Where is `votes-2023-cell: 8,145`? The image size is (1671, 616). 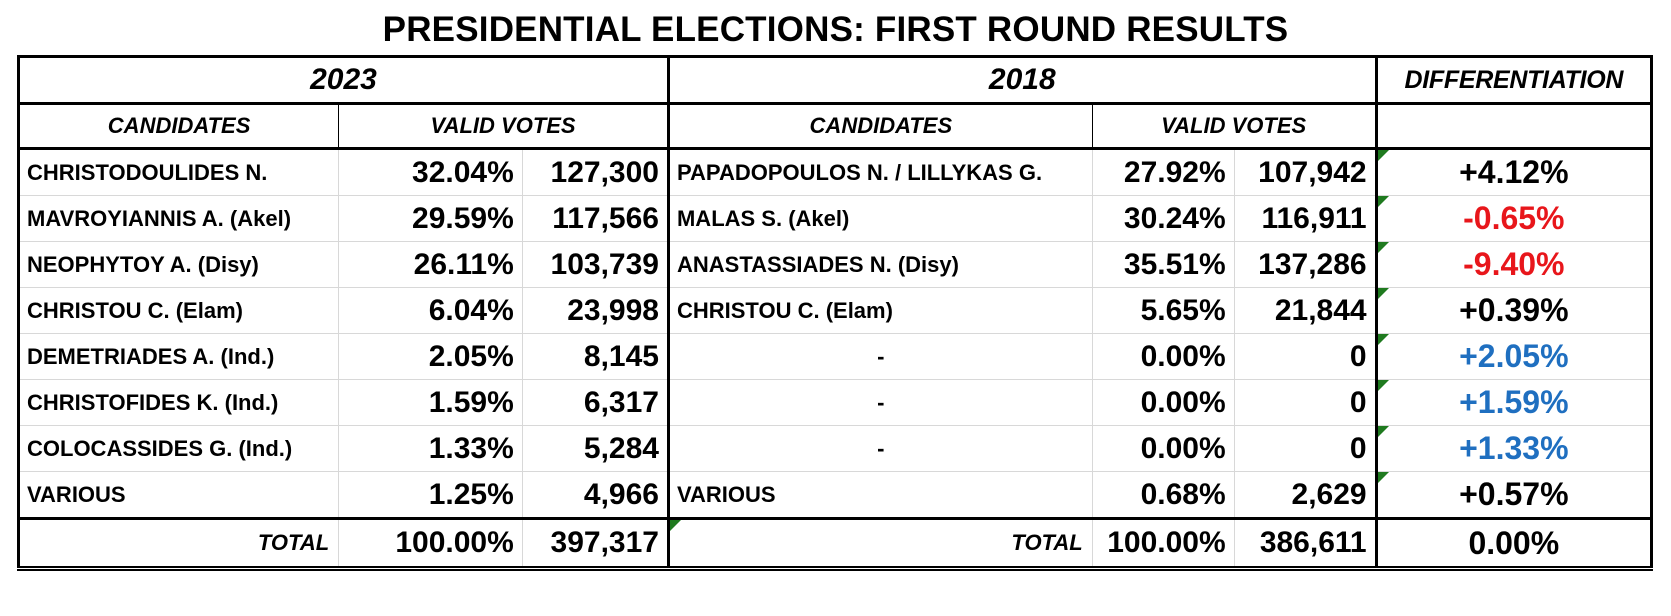
votes-2023-cell: 8,145 is located at coordinates (595, 356).